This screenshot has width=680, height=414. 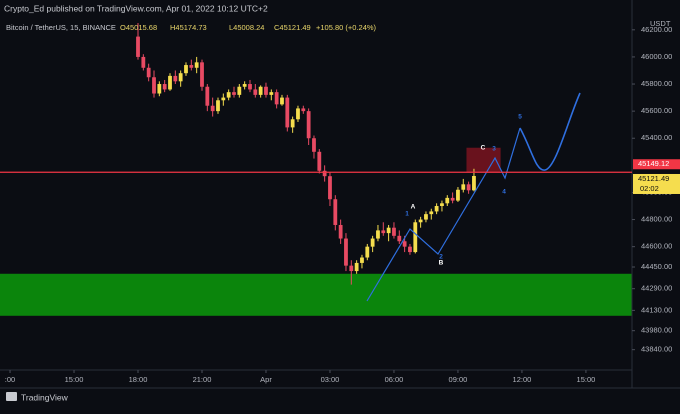 What do you see at coordinates (202, 379) in the screenshot?
I see `x-tick-label: 21:00` at bounding box center [202, 379].